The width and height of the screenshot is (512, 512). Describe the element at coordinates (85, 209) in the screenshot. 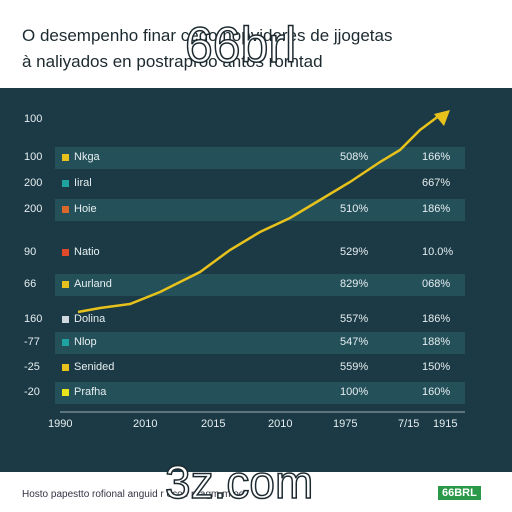

I see `row-name: Hoie` at that location.